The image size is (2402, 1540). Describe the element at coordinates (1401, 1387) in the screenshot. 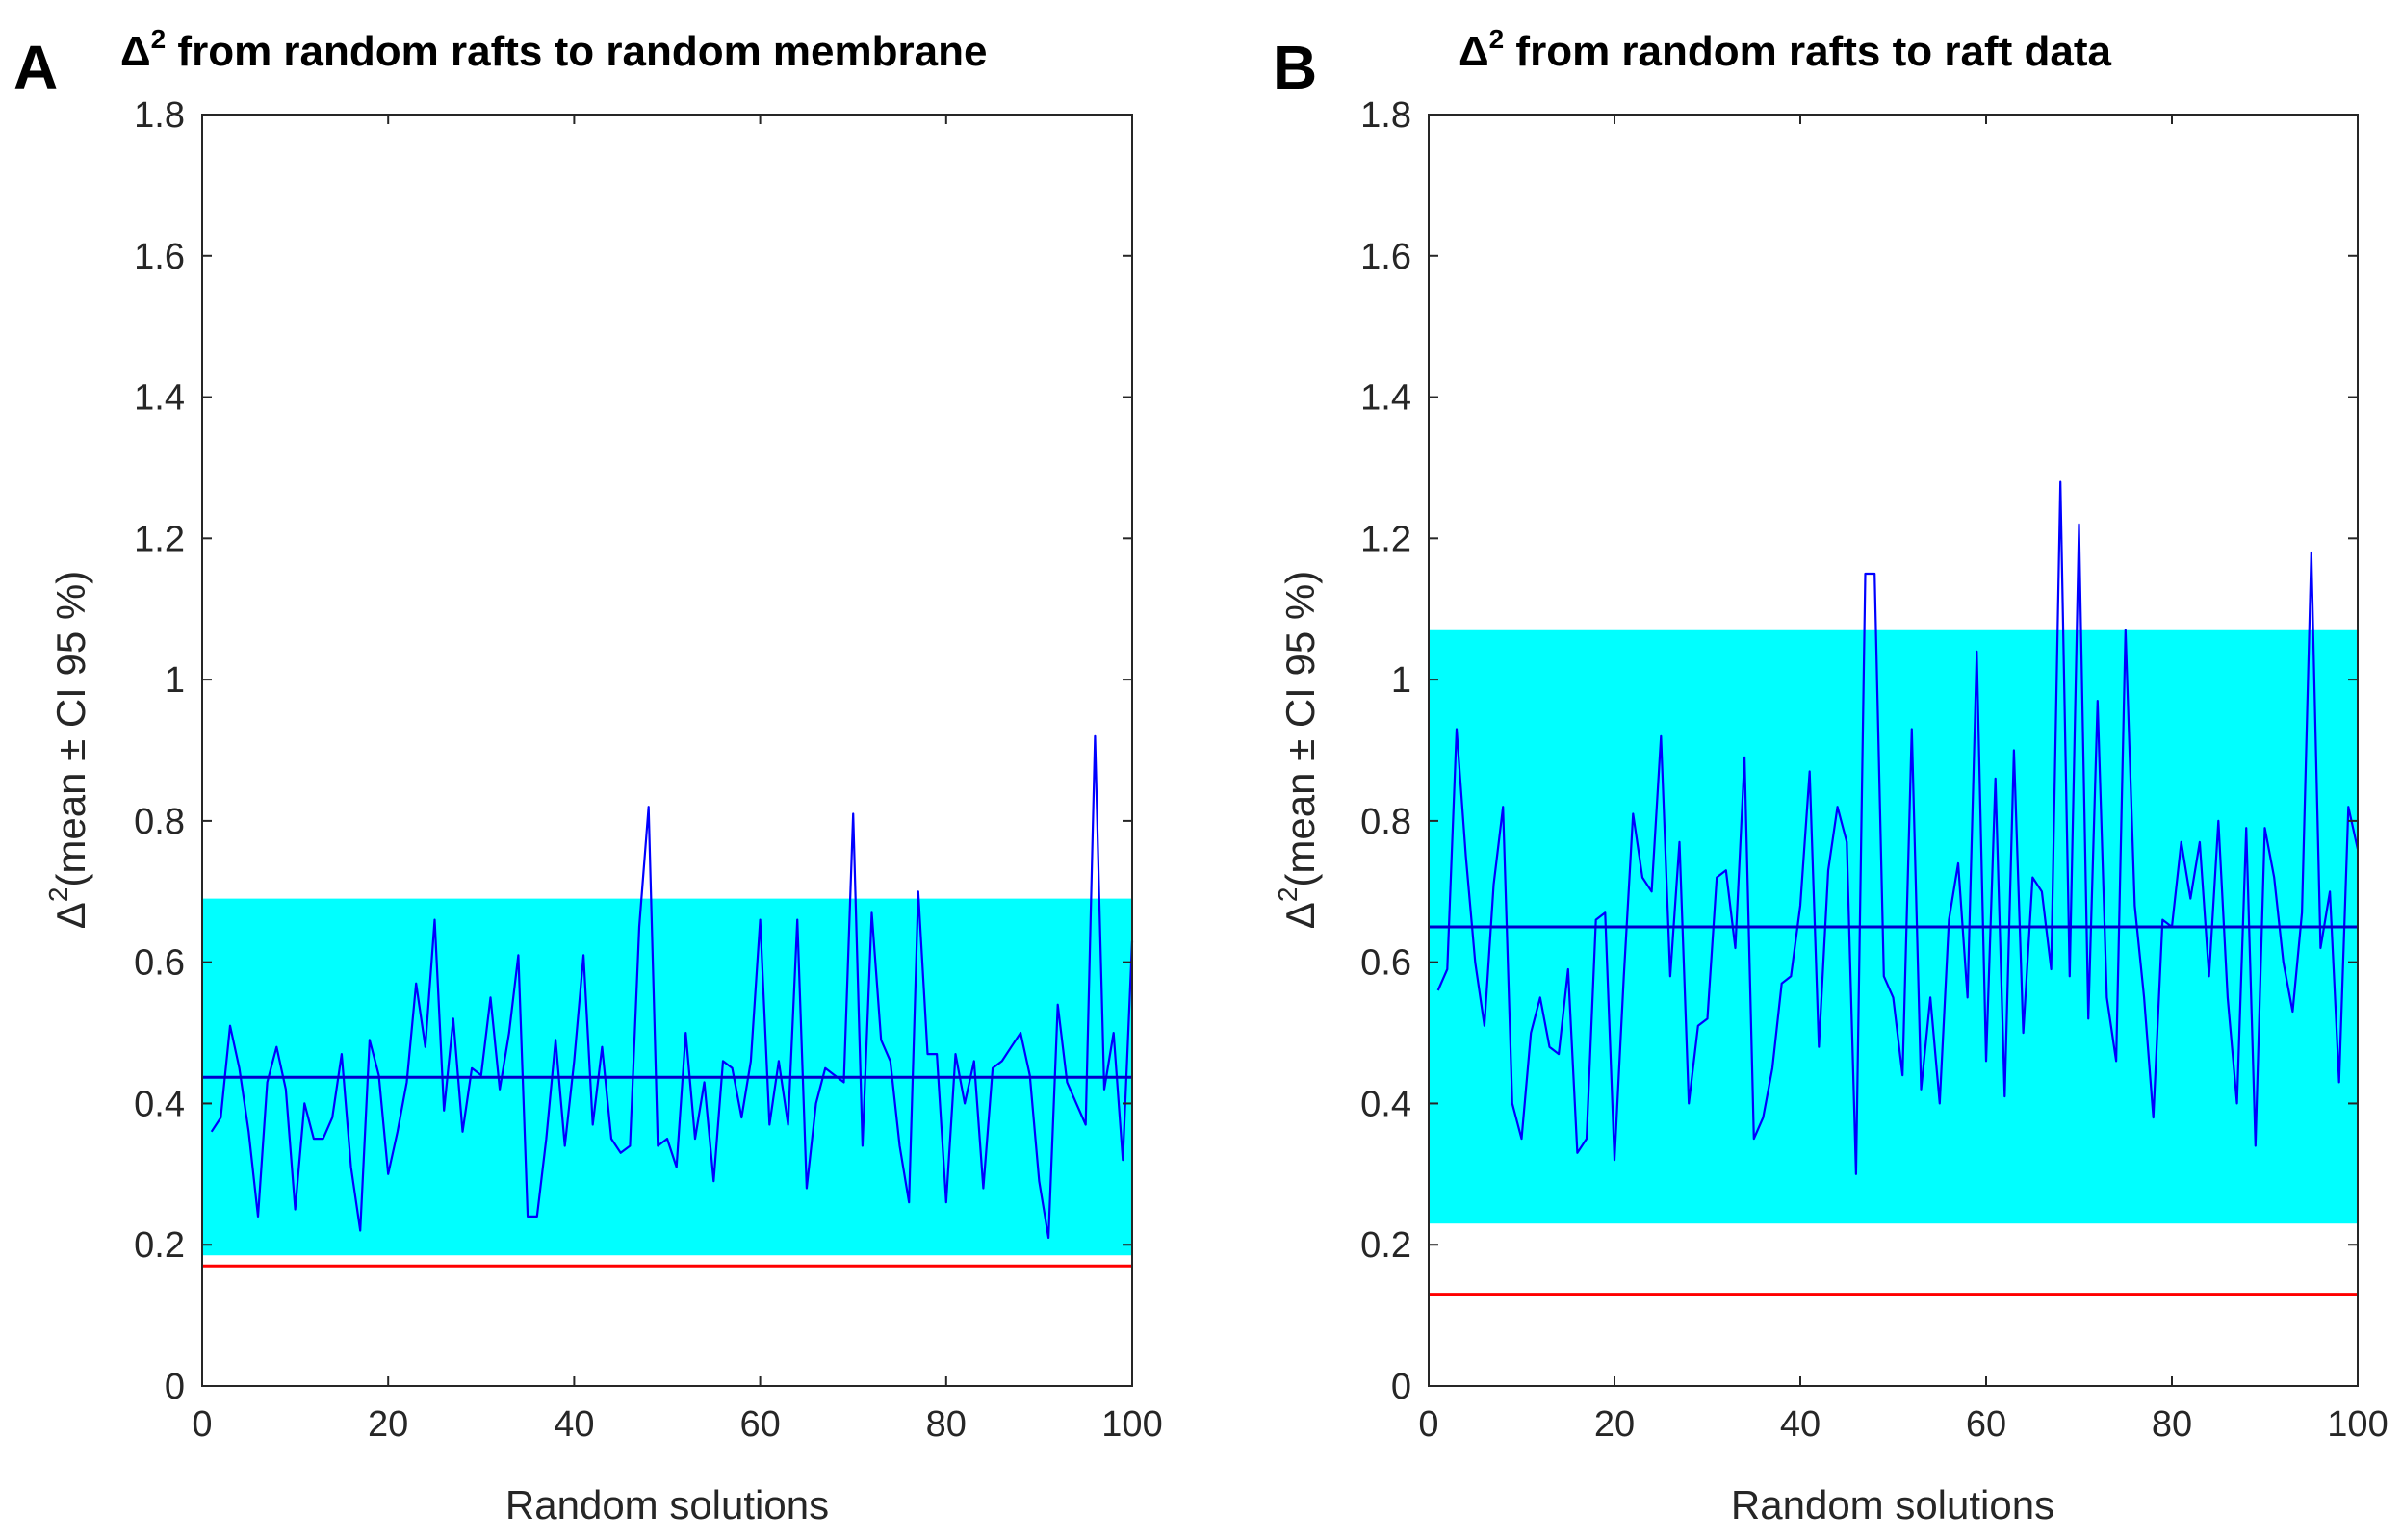

I see `panel-b-ytick-label: 0` at that location.